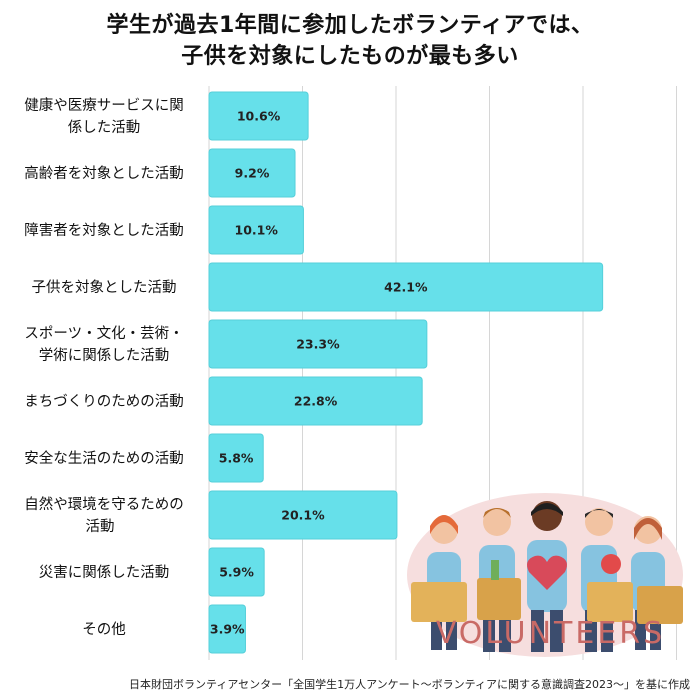 This screenshot has height=700, width=700. I want to click on bar-value-label: 20.1%, so click(303, 515).